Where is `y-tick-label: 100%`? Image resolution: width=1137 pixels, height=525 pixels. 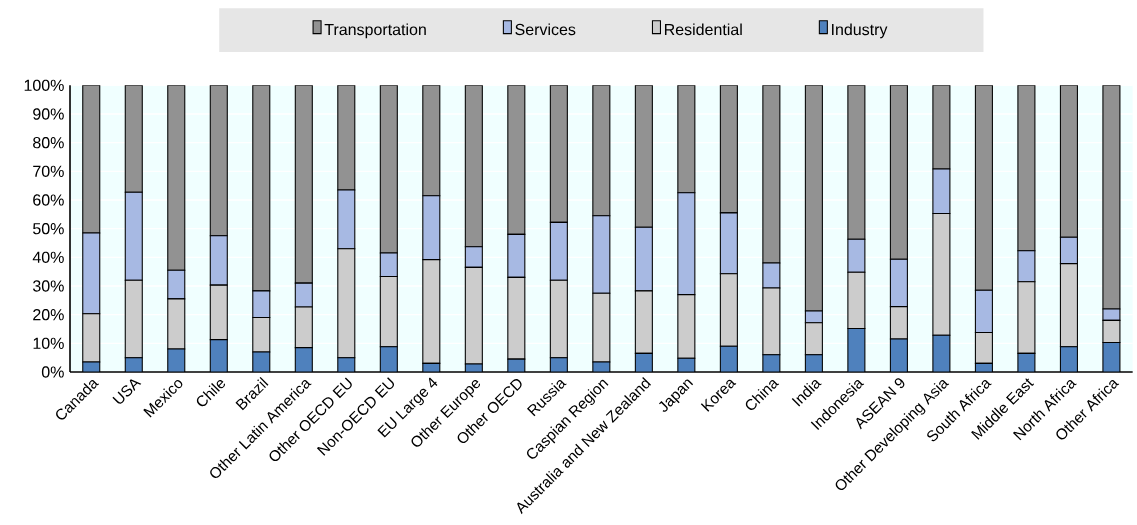 y-tick-label: 100% is located at coordinates (44, 85).